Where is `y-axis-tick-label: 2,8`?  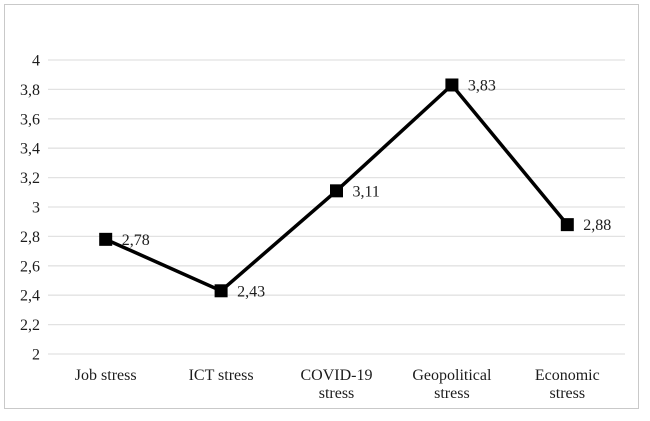
y-axis-tick-label: 2,8 is located at coordinates (30, 237).